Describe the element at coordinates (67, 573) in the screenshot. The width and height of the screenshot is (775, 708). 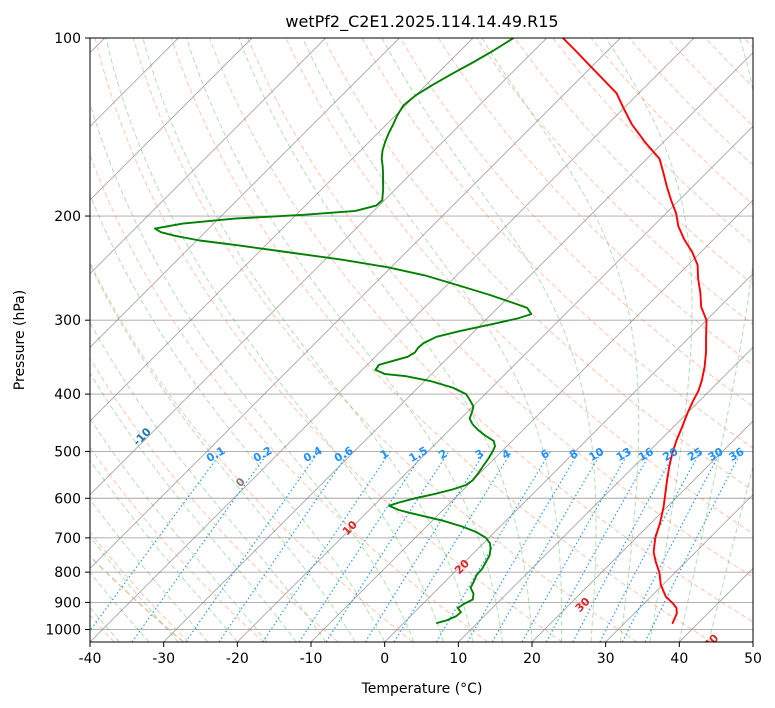
I see `y-tick-label: 800` at that location.